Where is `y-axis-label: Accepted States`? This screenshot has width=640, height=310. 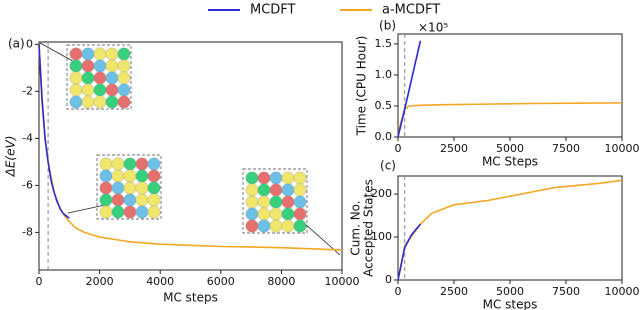 y-axis-label: Accepted States is located at coordinates (369, 228).